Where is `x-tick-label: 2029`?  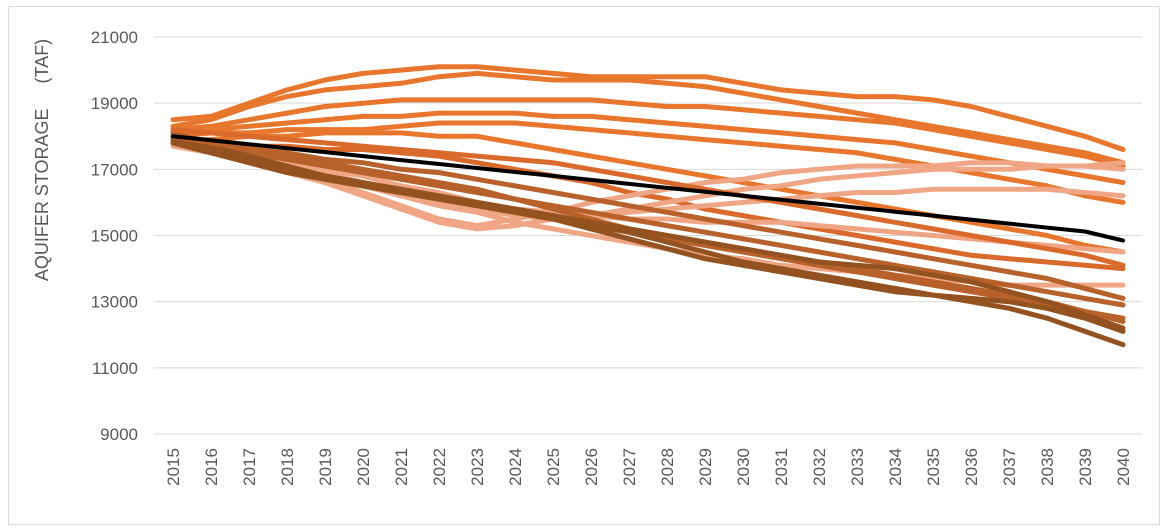 x-tick-label: 2029 is located at coordinates (705, 467).